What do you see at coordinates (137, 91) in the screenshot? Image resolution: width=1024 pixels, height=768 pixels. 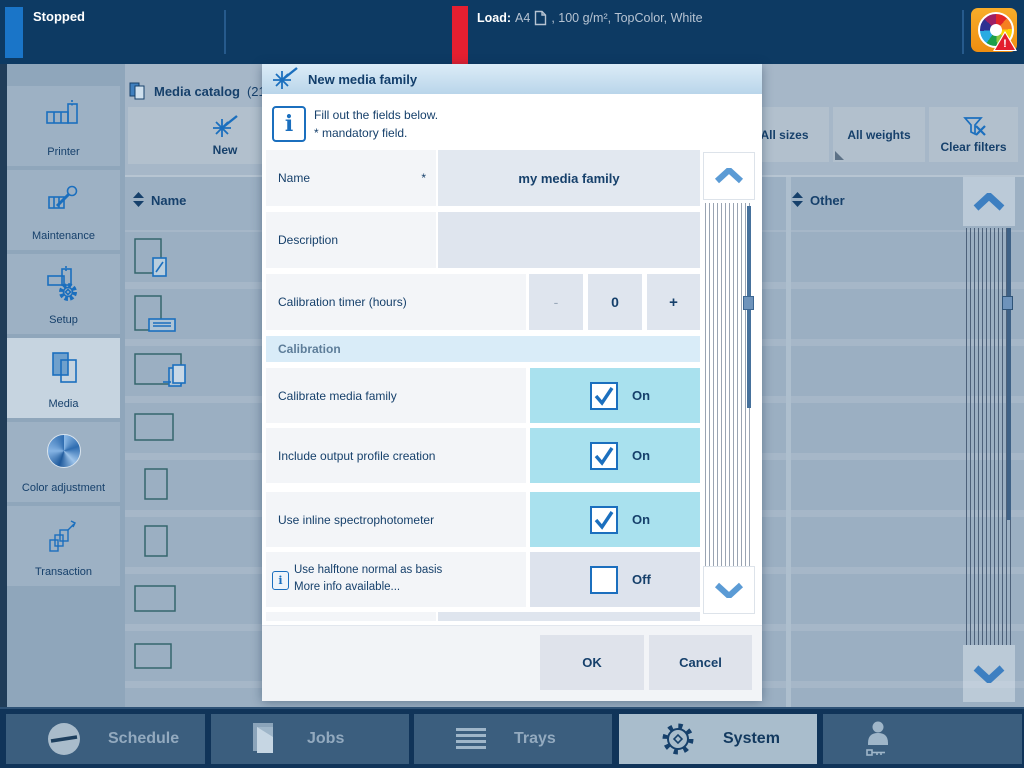 I see `media-catalog-icon` at bounding box center [137, 91].